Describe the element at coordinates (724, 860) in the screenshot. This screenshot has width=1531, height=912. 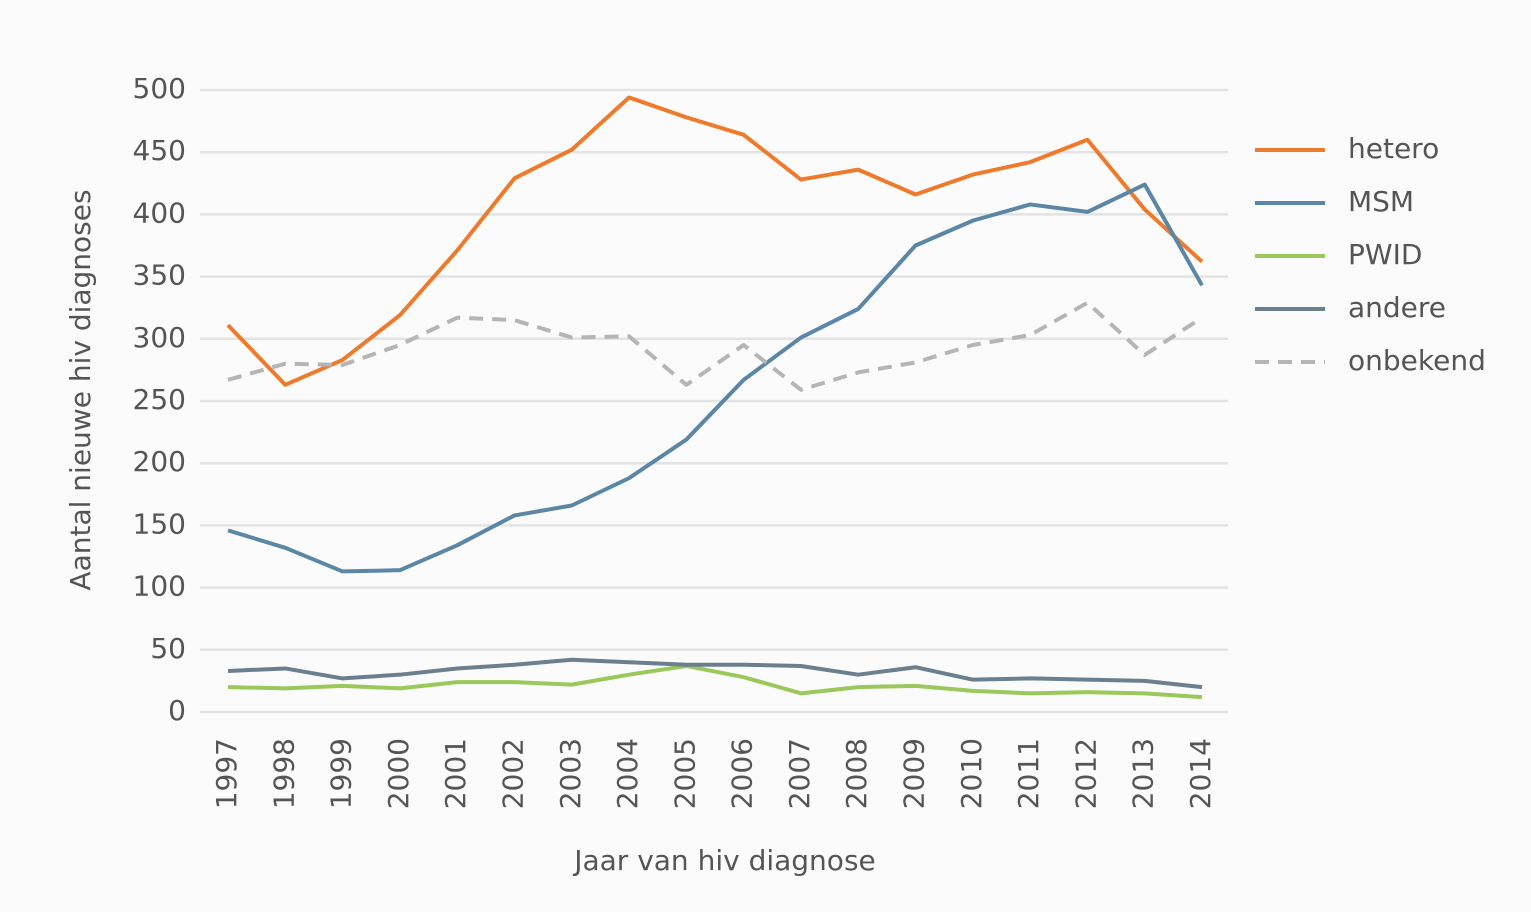
I see `x-axis-title: Jaar van hiv diagnose` at that location.